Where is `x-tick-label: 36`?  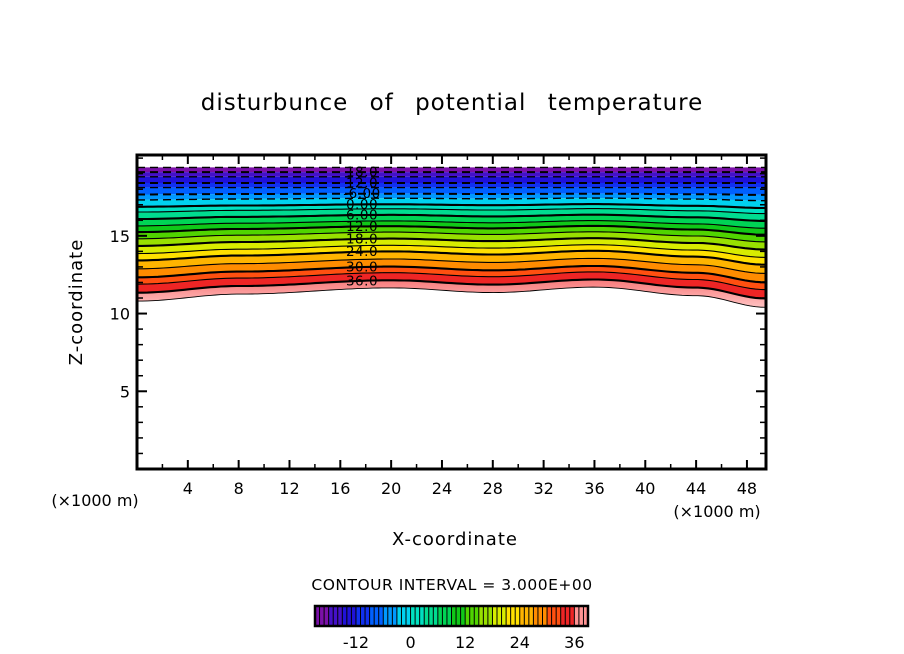 x-tick-label: 36 is located at coordinates (594, 488).